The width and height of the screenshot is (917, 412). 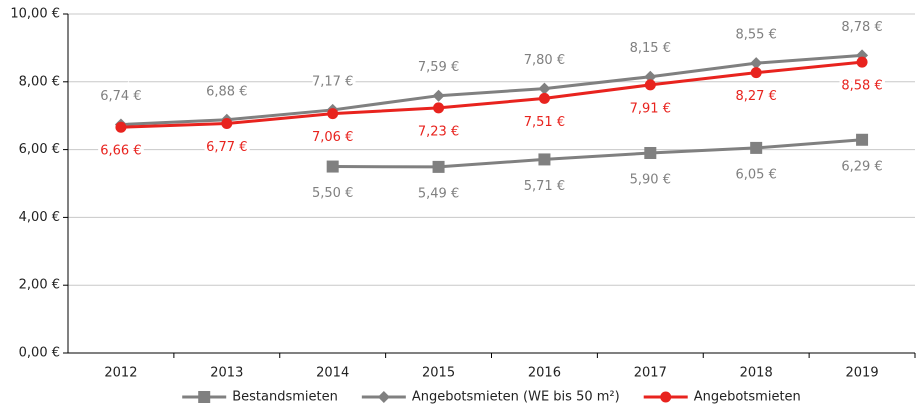 What do you see at coordinates (120, 151) in the screenshot?
I see `data-label: 6,66 €` at bounding box center [120, 151].